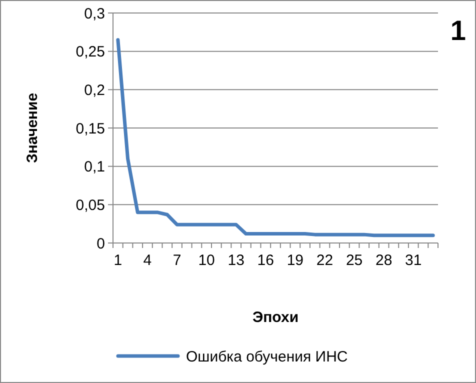  Describe the element at coordinates (206, 260) in the screenshot. I see `x-tick-label: 10` at that location.